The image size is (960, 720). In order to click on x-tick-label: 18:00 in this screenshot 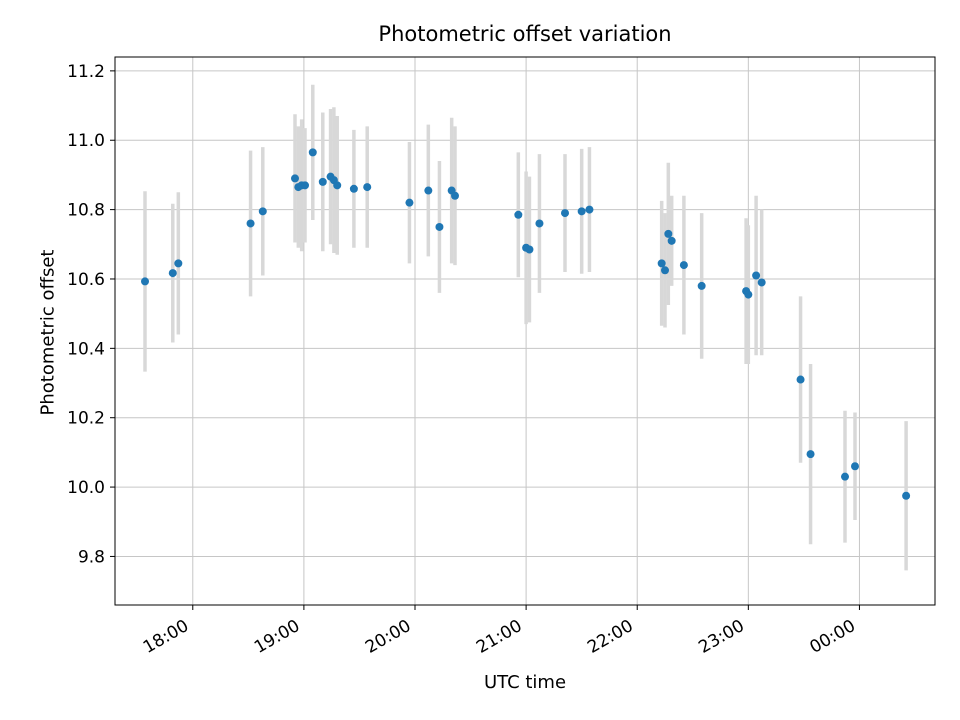, I will do `click(166, 637)`.